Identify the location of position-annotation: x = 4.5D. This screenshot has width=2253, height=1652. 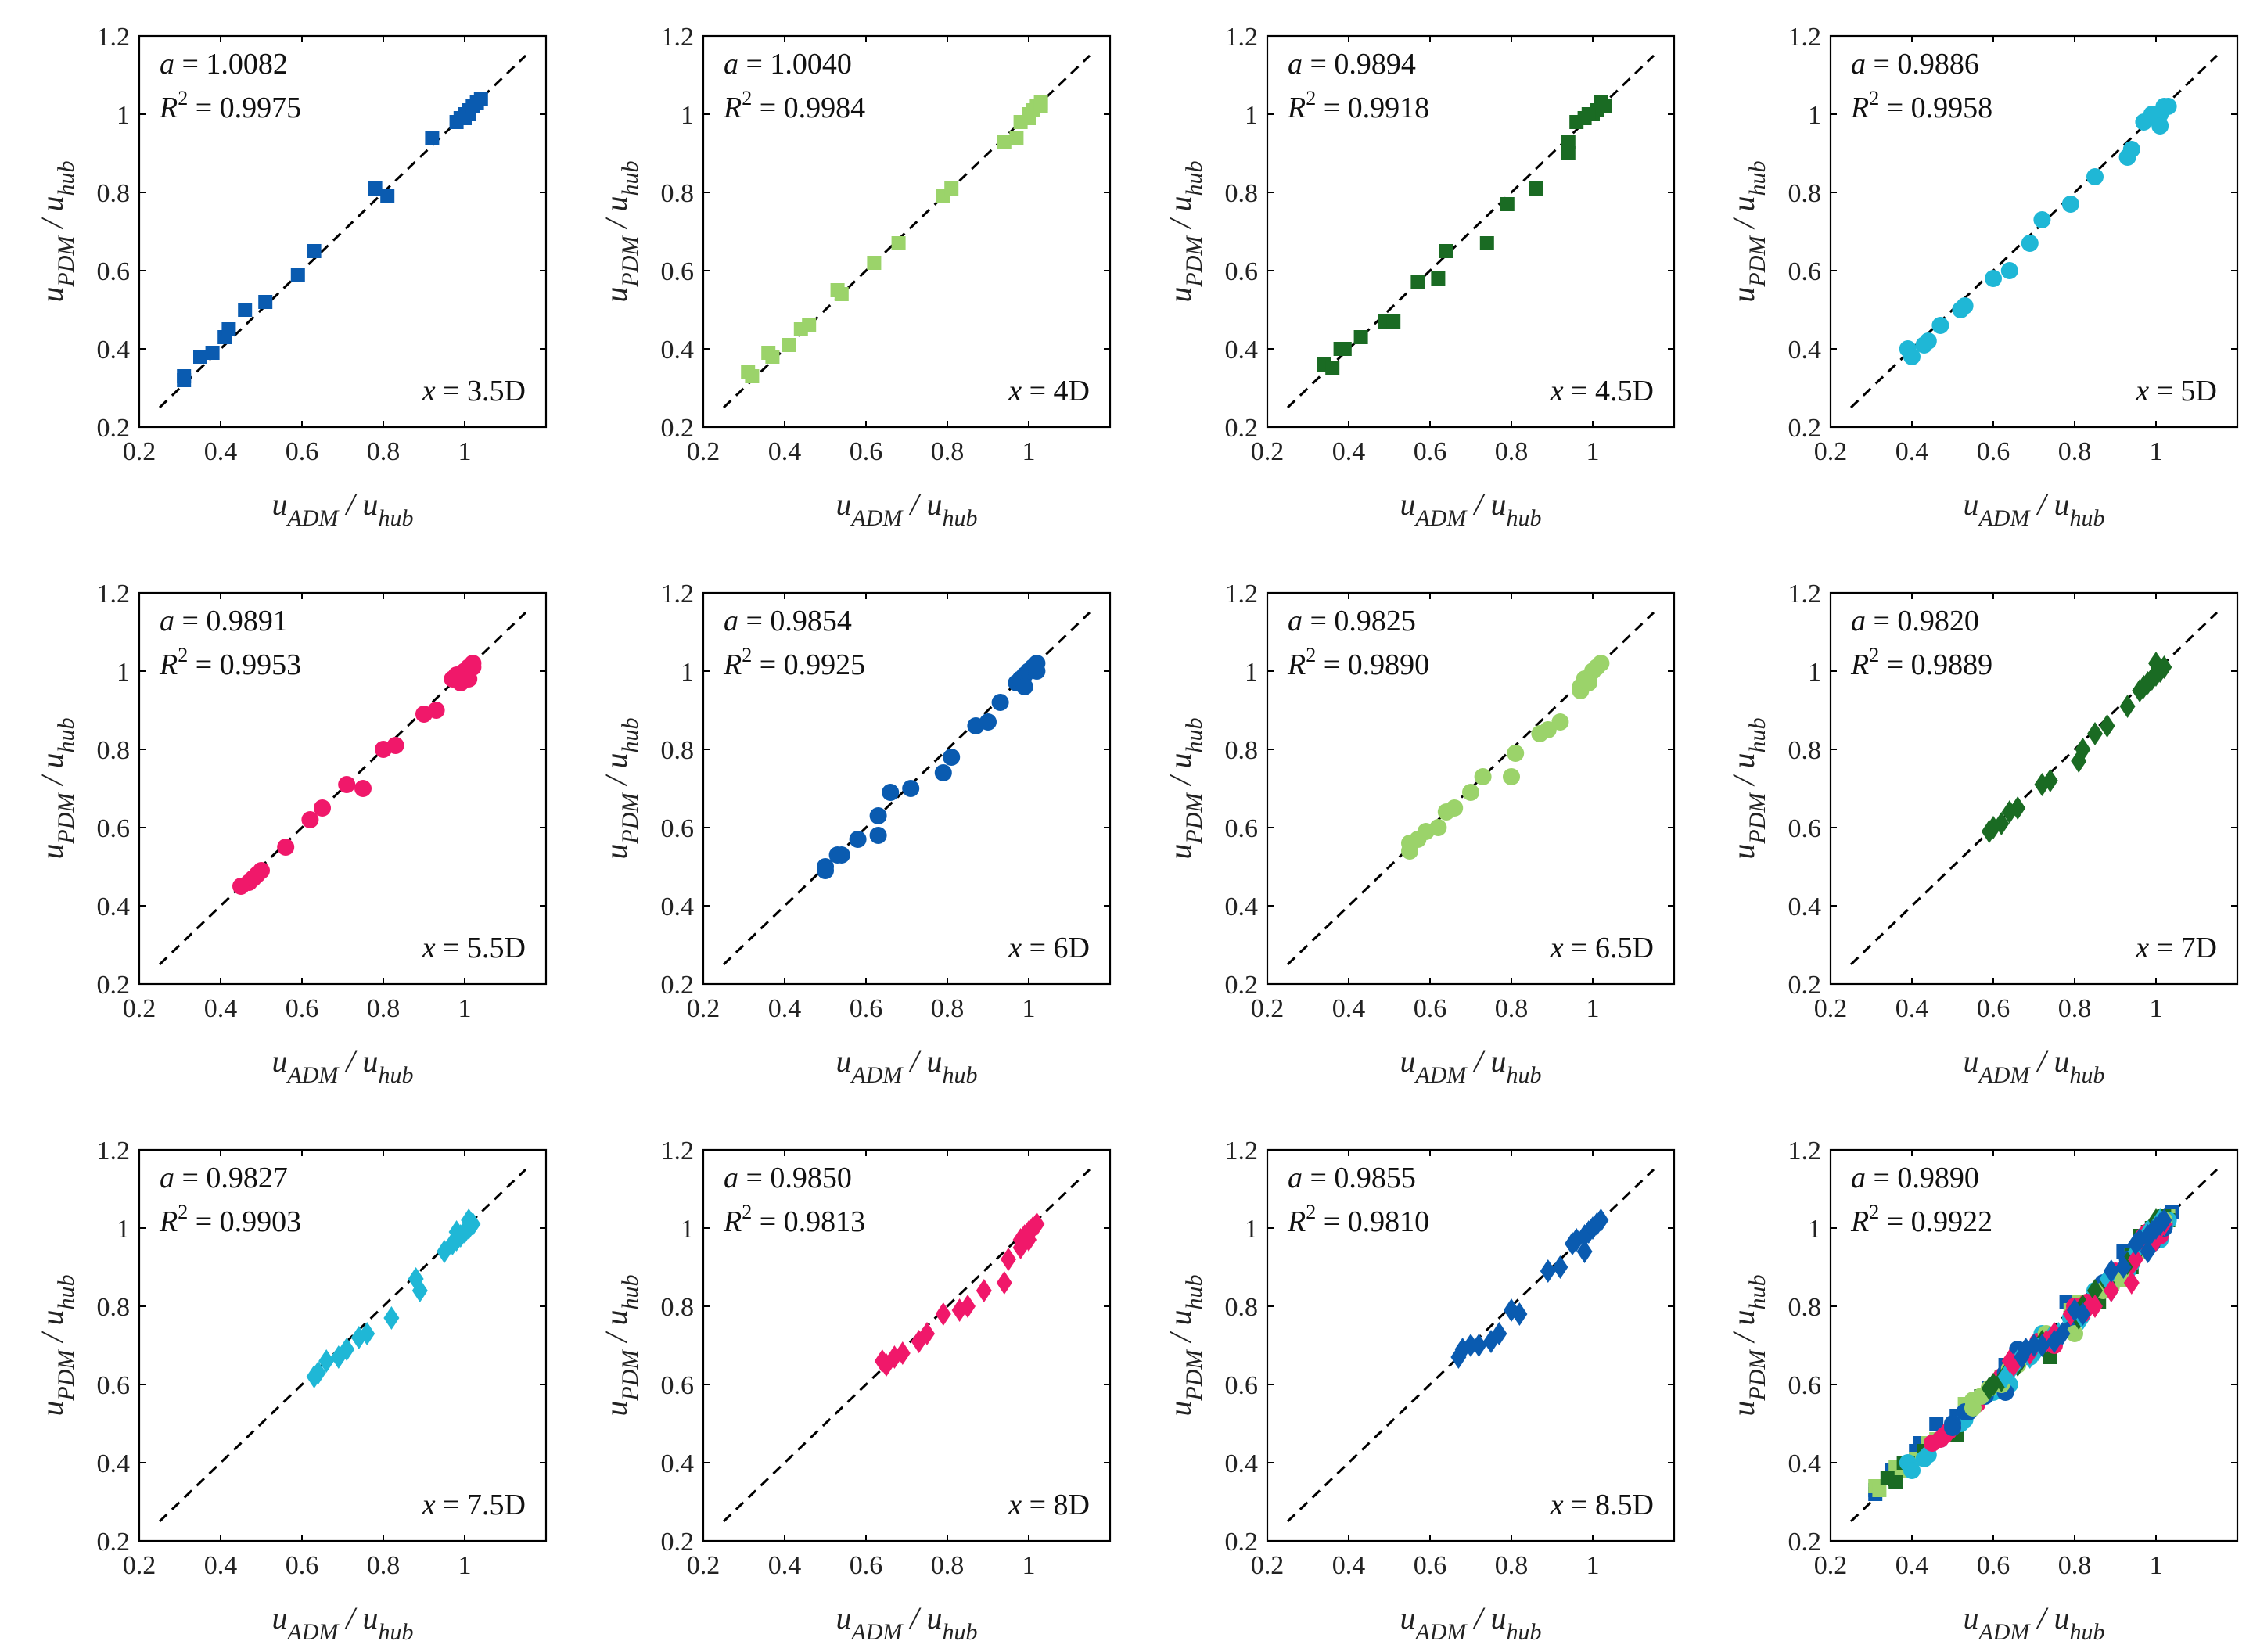
(1602, 391).